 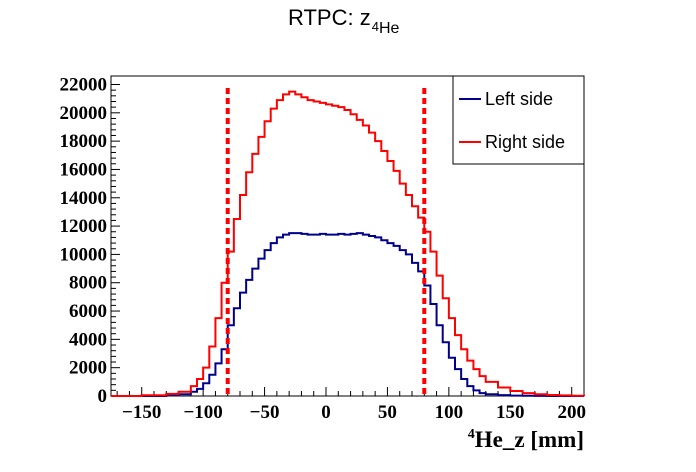 I want to click on legend: Left side Right side, so click(x=518, y=120).